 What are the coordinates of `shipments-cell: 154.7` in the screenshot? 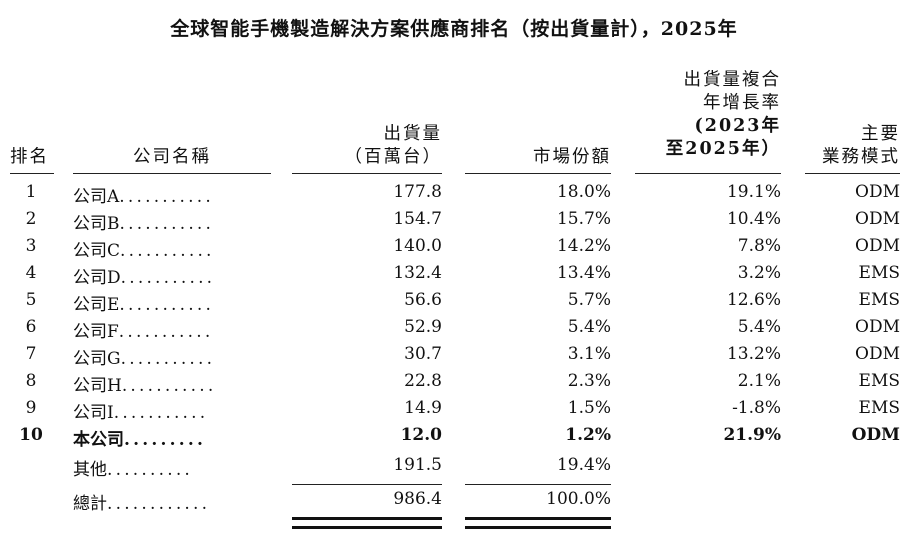 It's located at (417, 219).